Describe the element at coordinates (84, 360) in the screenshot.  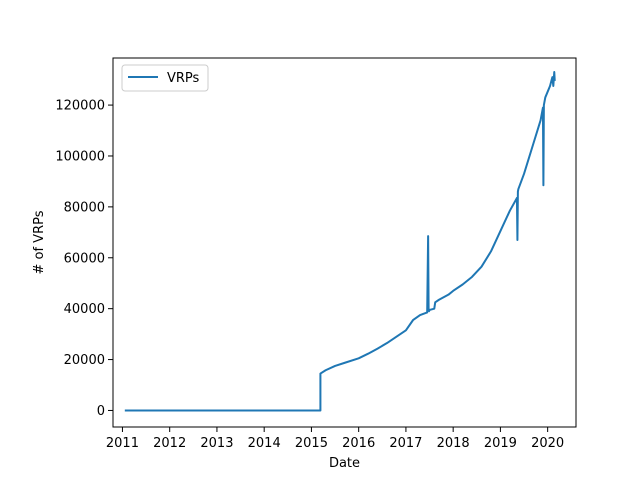
I see `y-tick-label: 20000` at that location.